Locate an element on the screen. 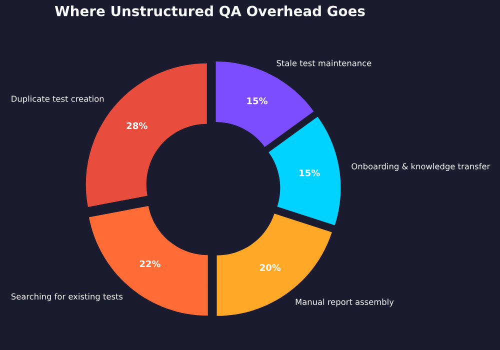 The image size is (500, 350). slice-label: Searching for existing tests is located at coordinates (67, 297).